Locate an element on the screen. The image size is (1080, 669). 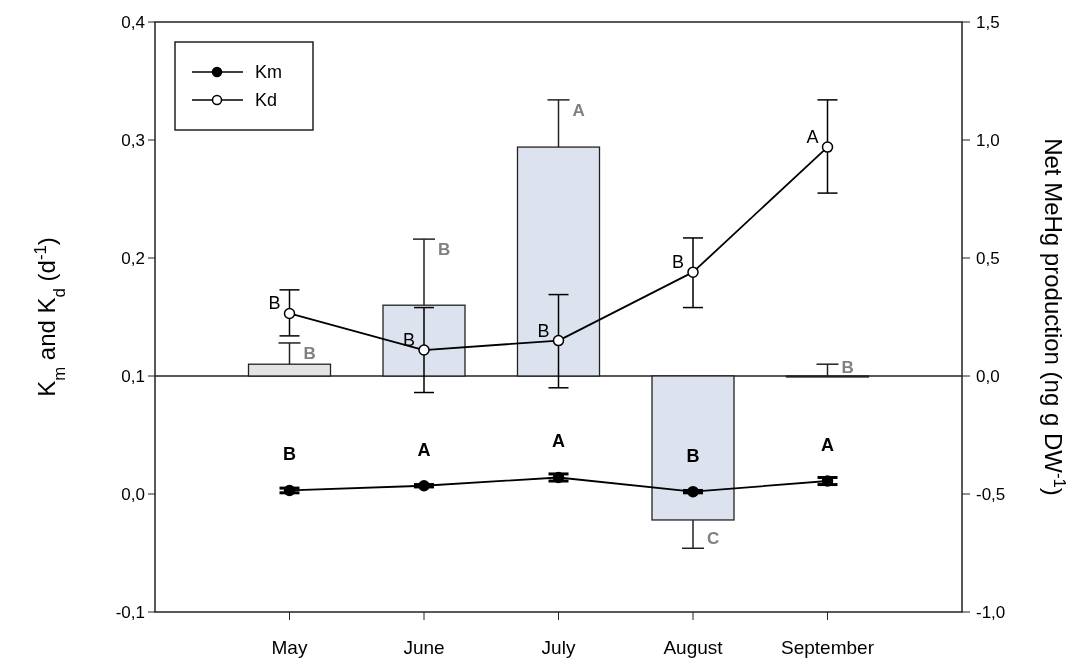
y2-tick-label: 0,5 is located at coordinates (988, 258).